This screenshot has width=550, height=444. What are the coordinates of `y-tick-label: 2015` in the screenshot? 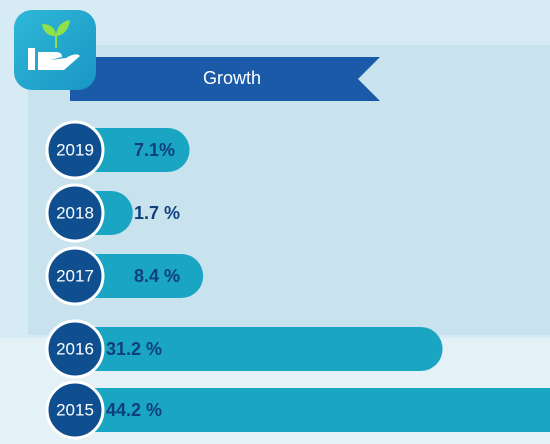 It's located at (75, 409).